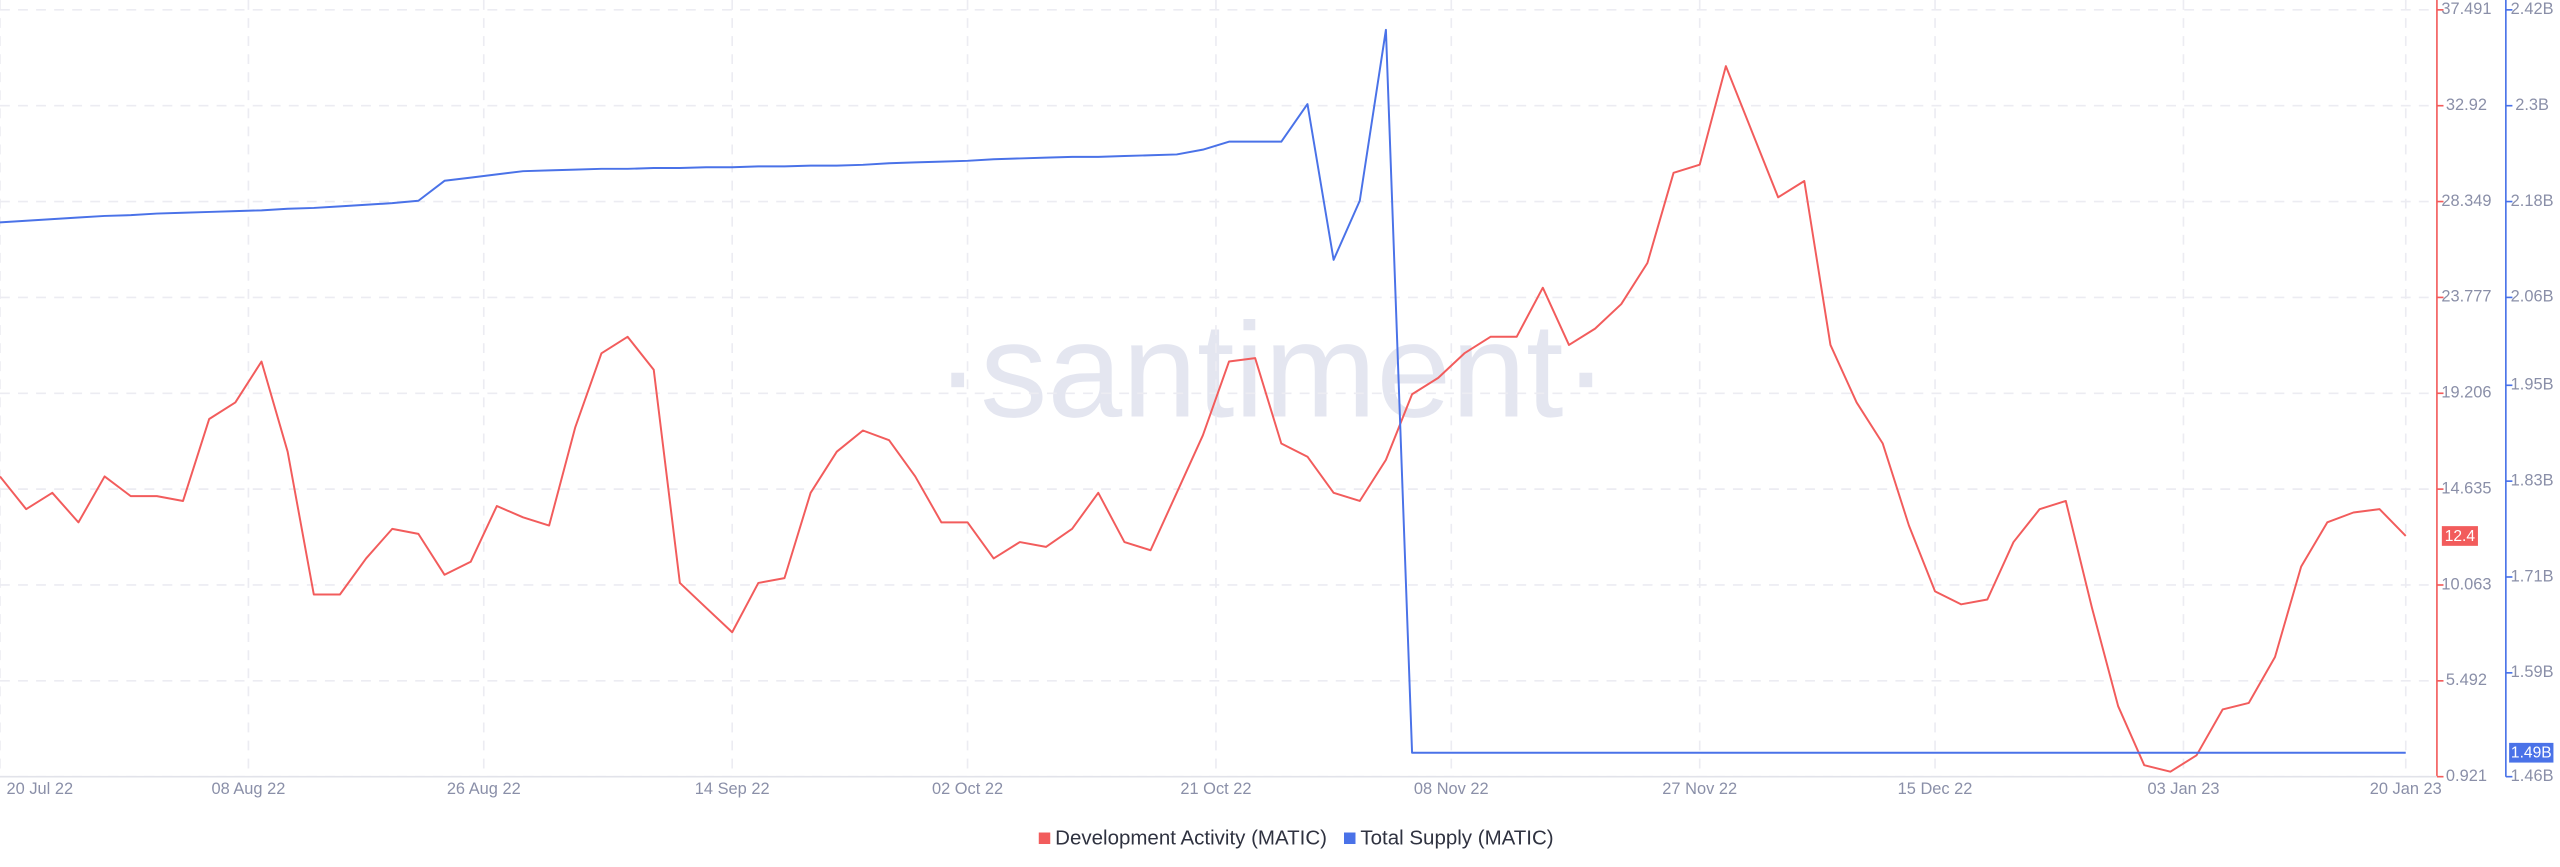 Image resolution: width=2560 pixels, height=867 pixels. I want to click on y-tick-label: 28.349, so click(2466, 201).